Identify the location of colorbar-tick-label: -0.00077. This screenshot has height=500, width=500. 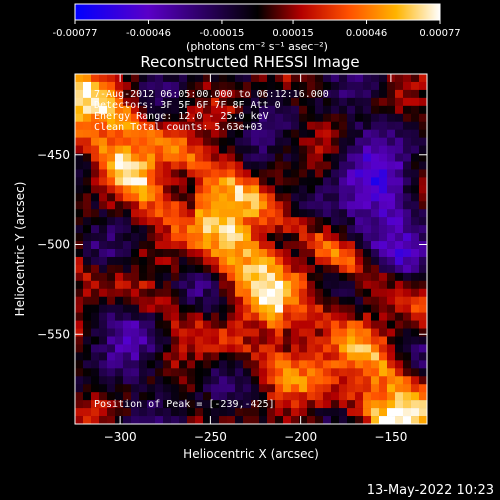
(75, 33).